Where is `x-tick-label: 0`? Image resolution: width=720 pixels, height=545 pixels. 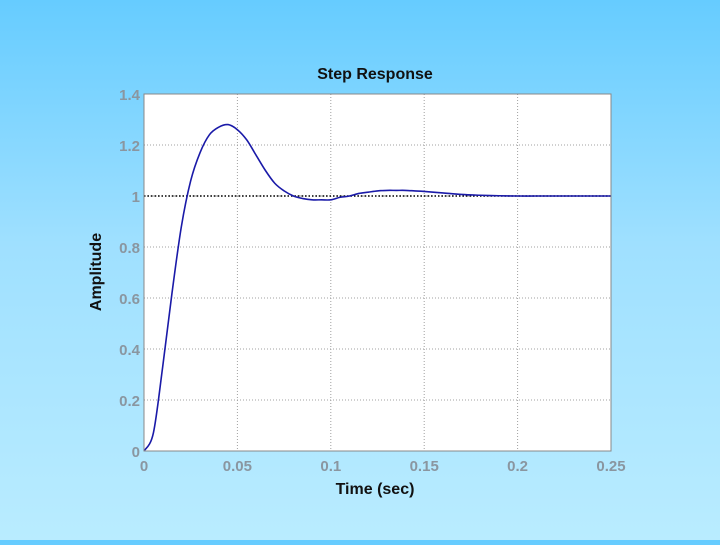
x-tick-label: 0 is located at coordinates (144, 466).